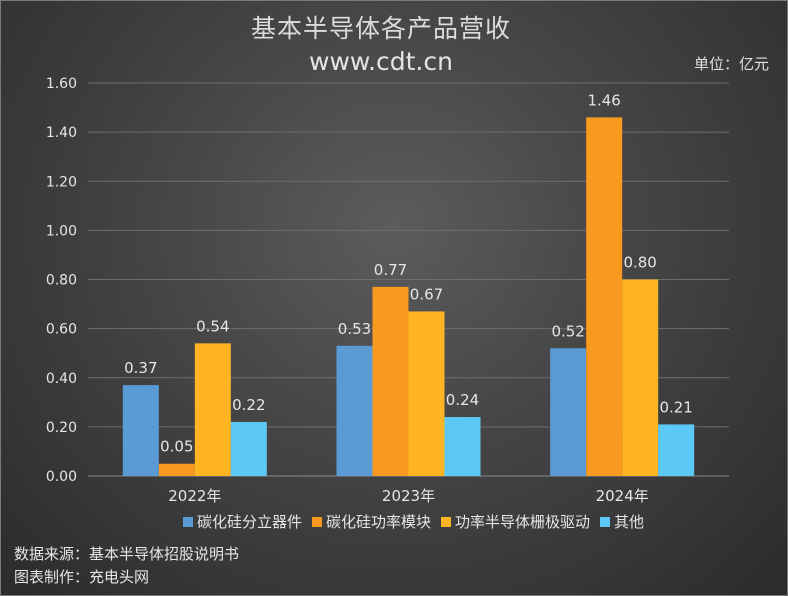  I want to click on data-label: 0.54, so click(212, 326).